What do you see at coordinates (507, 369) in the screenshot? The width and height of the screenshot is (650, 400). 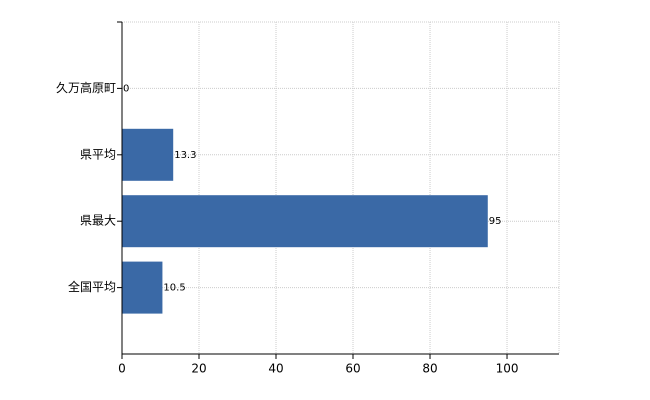 I see `x-tick-label: 100` at bounding box center [507, 369].